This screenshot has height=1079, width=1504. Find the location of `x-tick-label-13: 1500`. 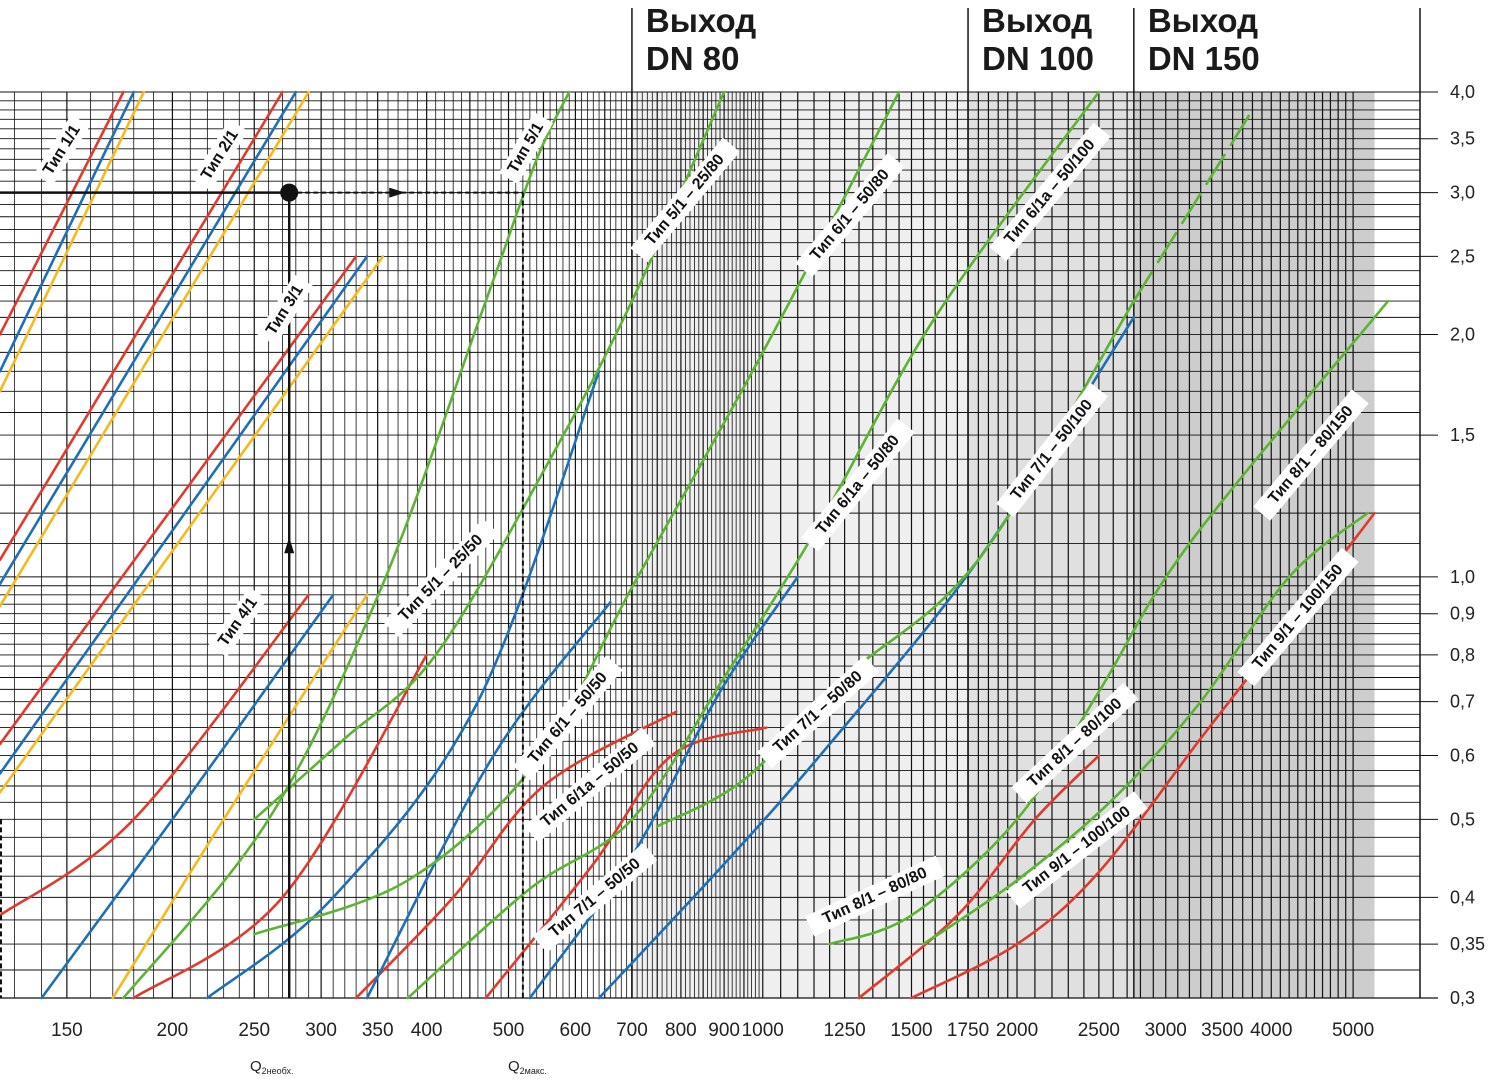

x-tick-label-13: 1500 is located at coordinates (911, 1030).